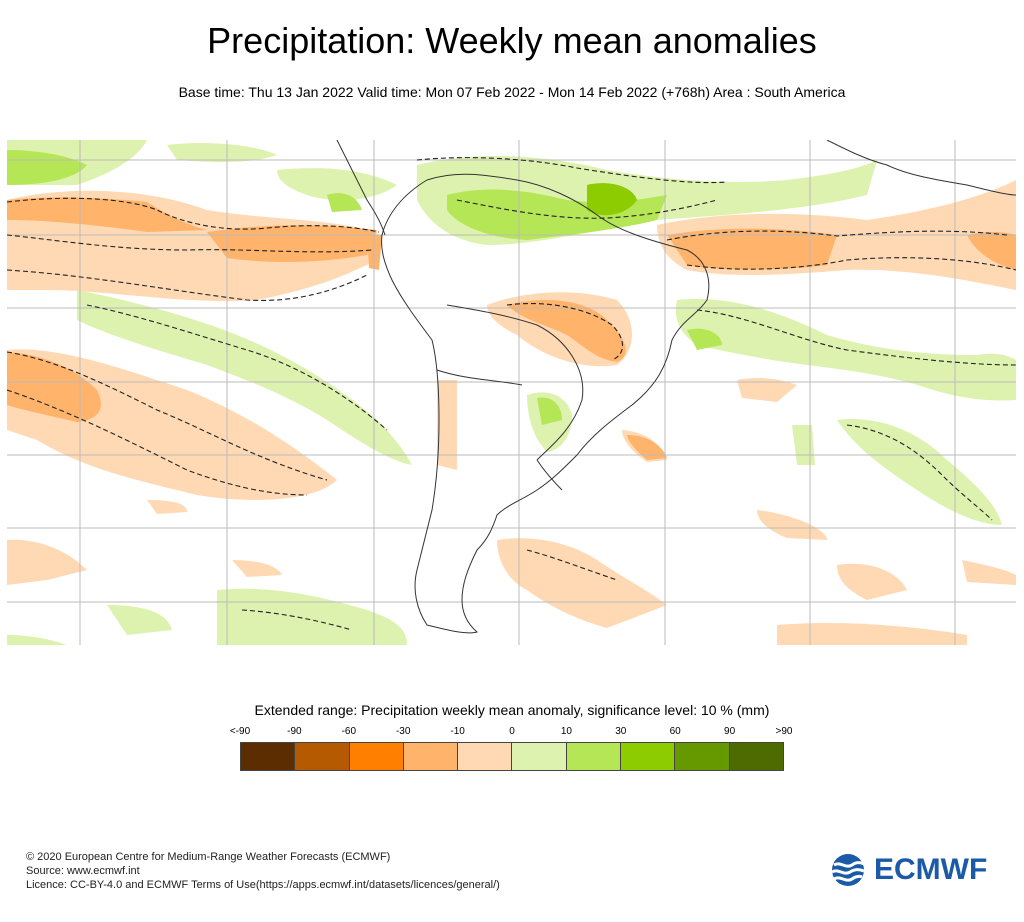 The image size is (1024, 922). I want to click on legend-tick-label: 30, so click(621, 731).